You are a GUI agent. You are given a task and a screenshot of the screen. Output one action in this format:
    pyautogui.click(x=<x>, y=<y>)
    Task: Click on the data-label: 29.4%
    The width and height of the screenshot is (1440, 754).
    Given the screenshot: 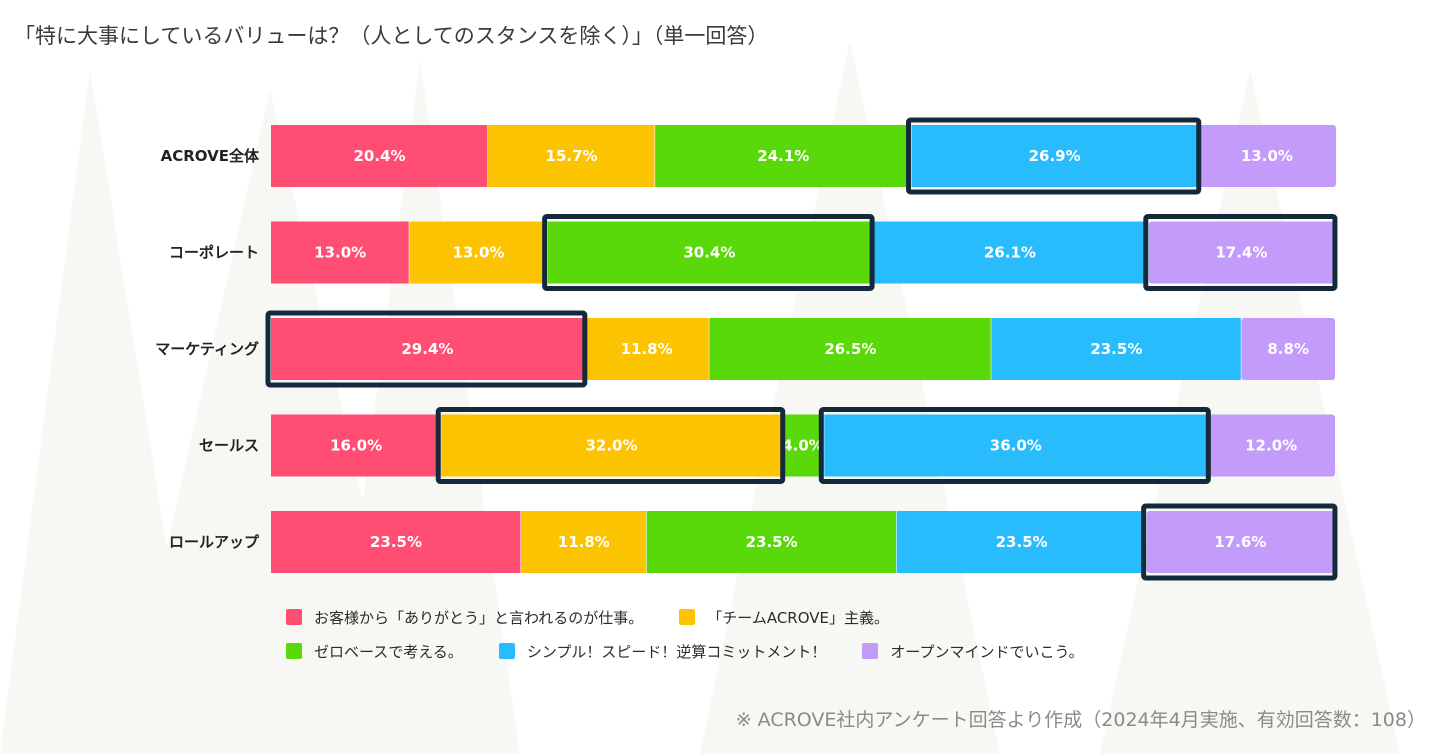 What is the action you would take?
    pyautogui.click(x=427, y=349)
    